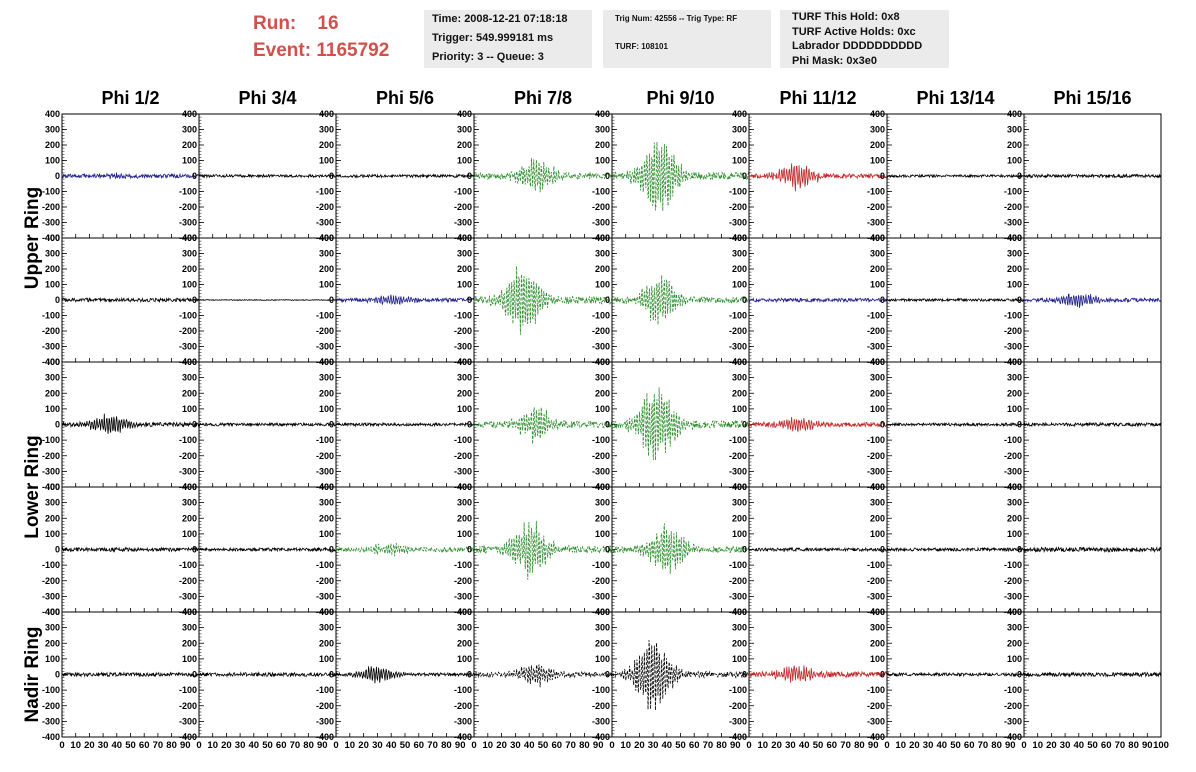 The height and width of the screenshot is (772, 1196). What do you see at coordinates (955, 745) in the screenshot?
I see `x-tick-label: 50` at bounding box center [955, 745].